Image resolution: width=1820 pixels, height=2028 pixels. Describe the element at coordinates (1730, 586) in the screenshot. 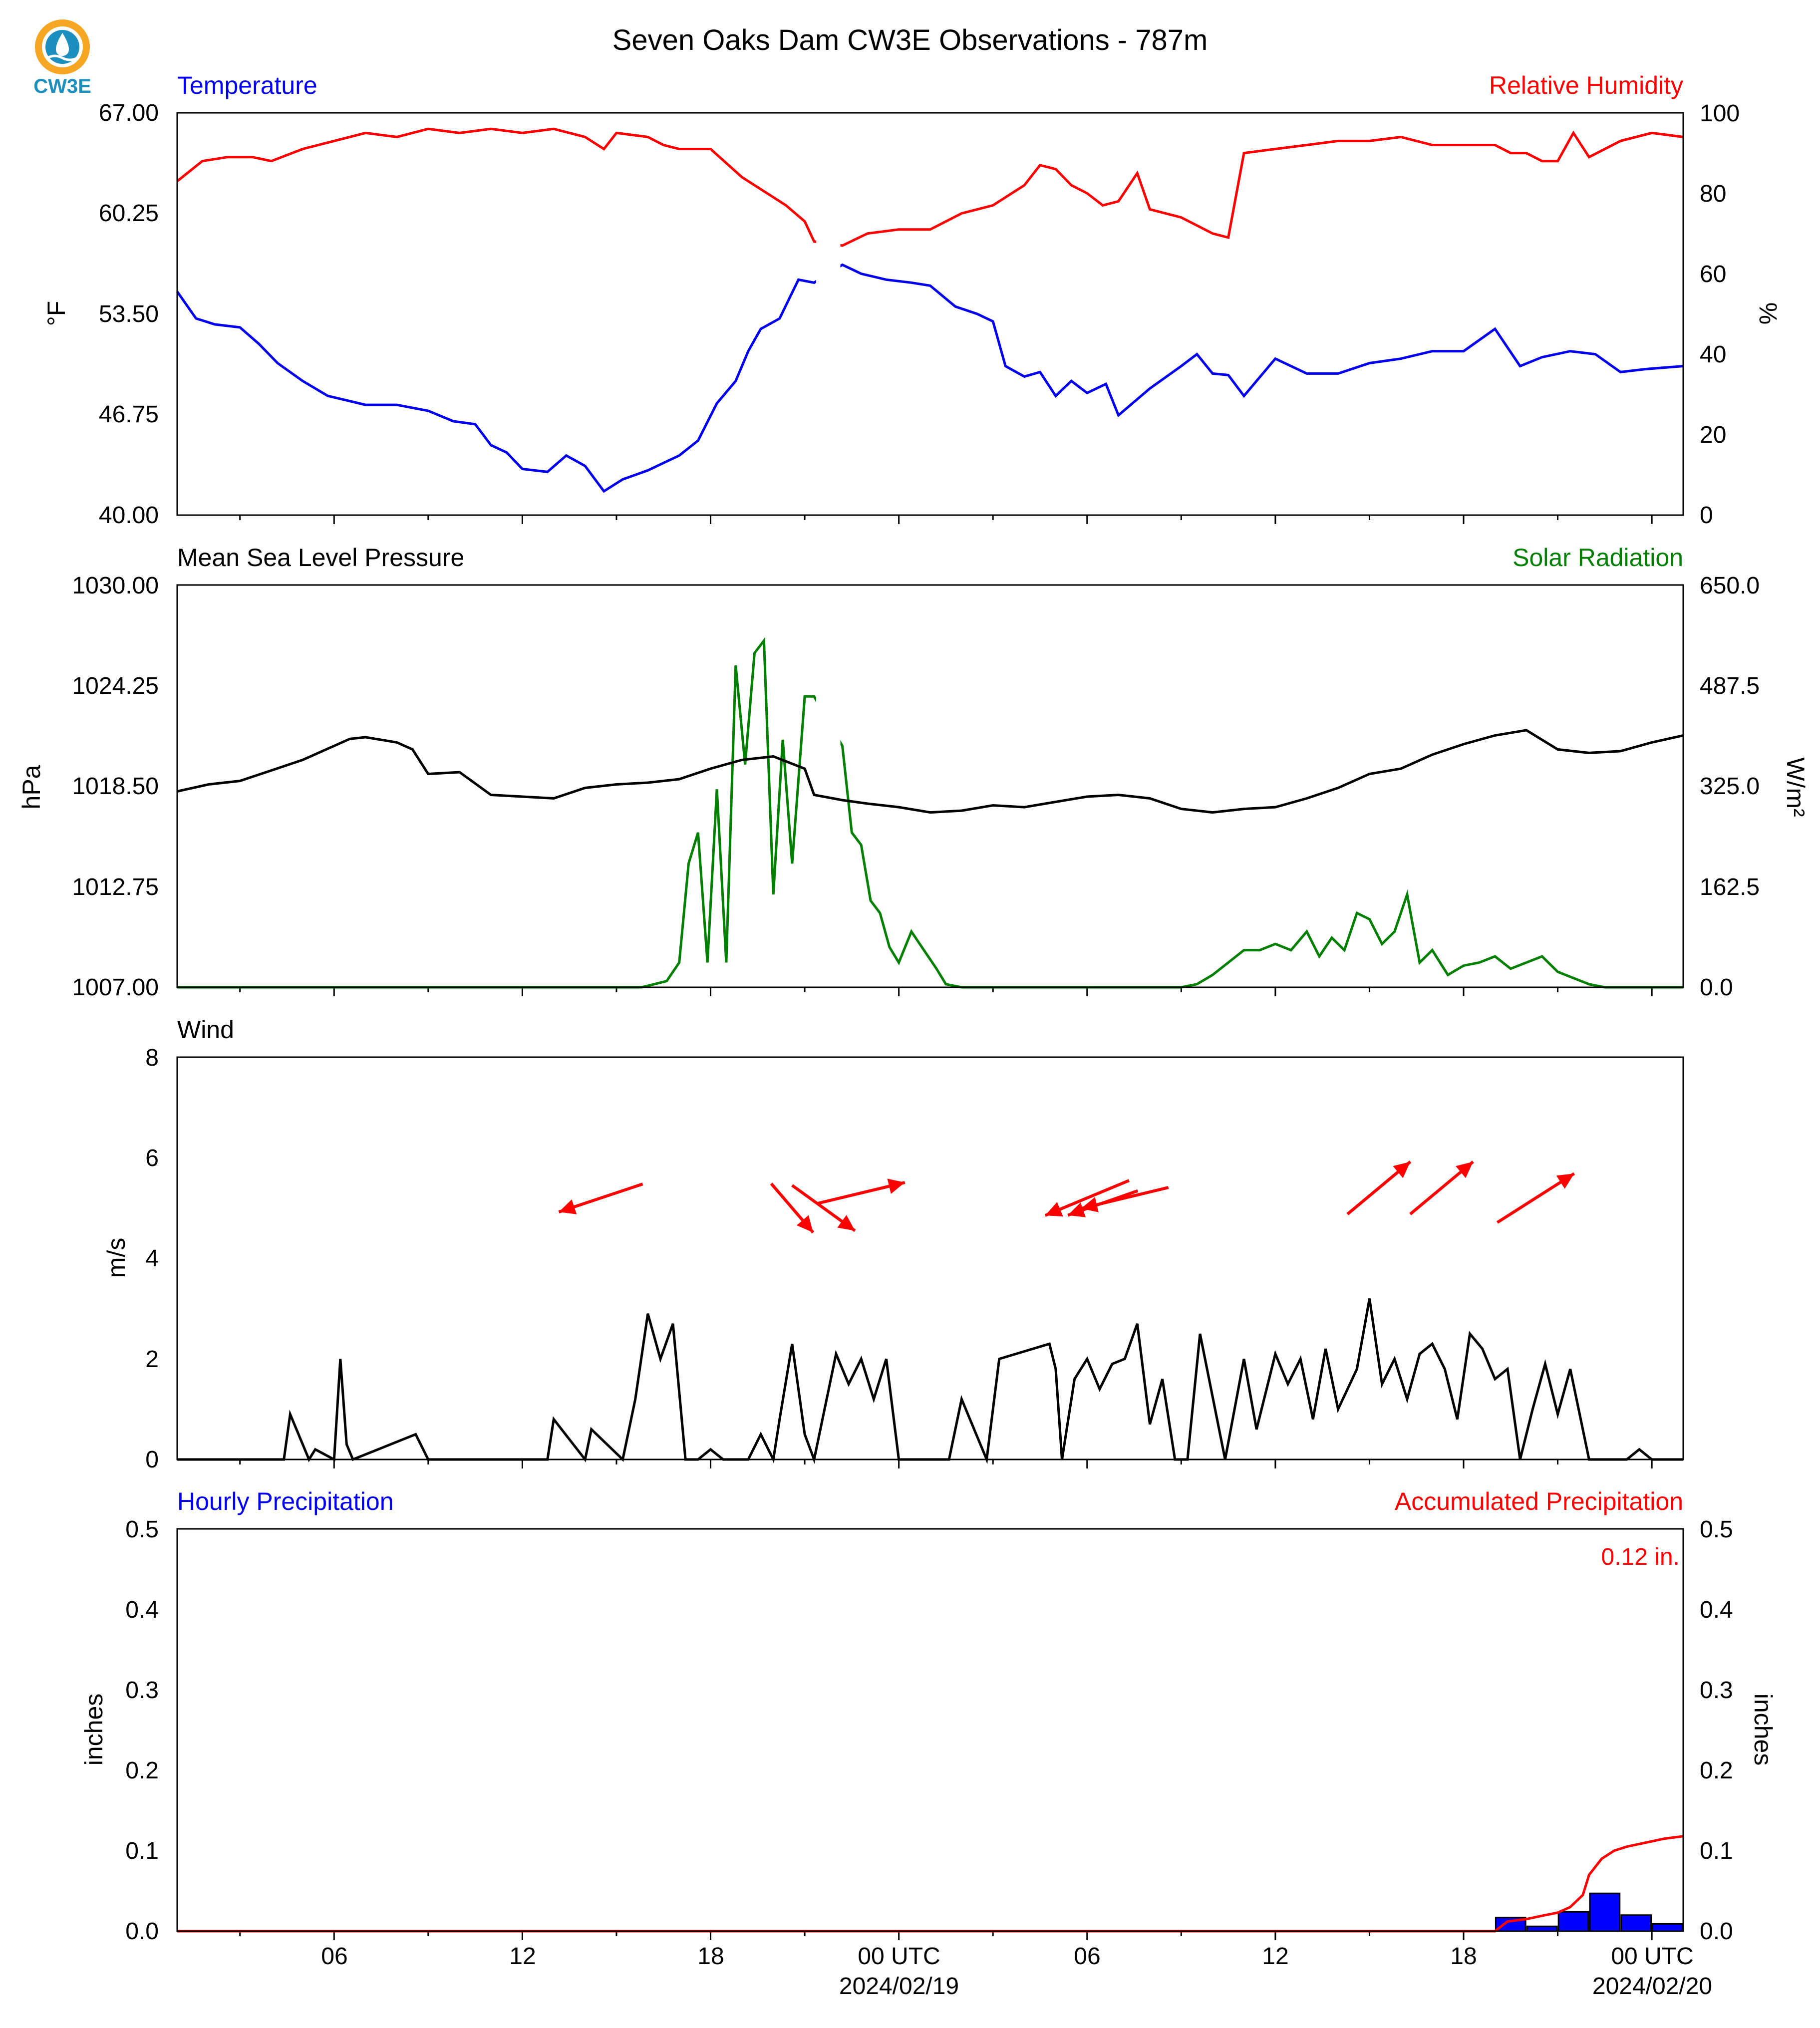

I see `solar-tick: 650.0` at that location.